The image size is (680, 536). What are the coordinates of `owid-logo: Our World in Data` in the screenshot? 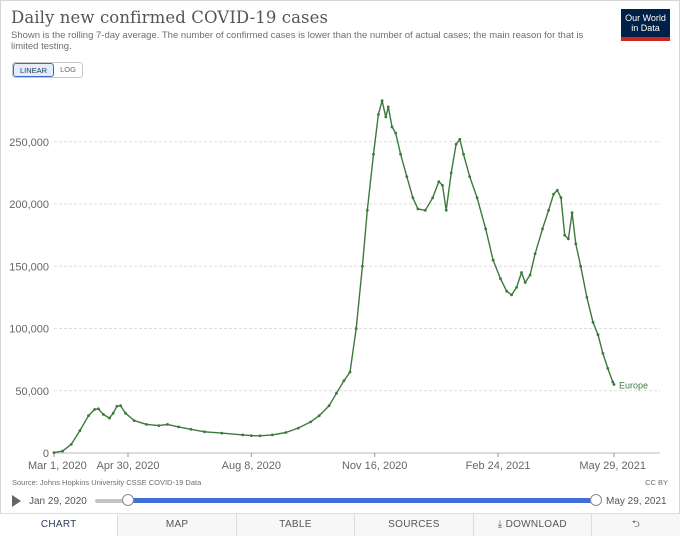 It's located at (645, 23).